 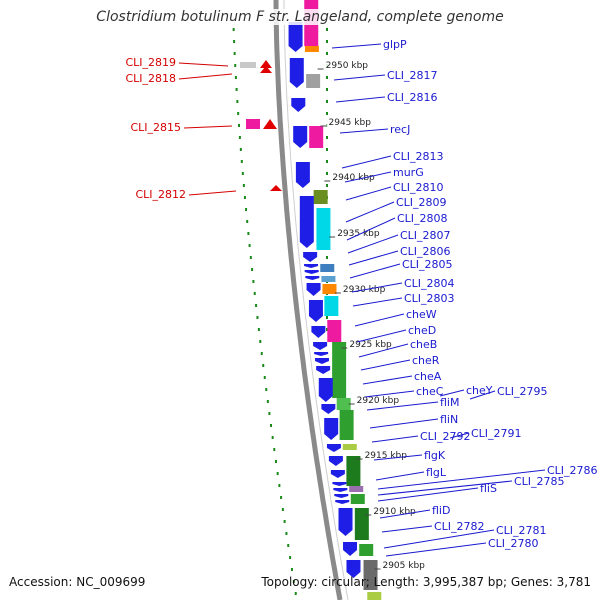 I want to click on gene-label: cheC, so click(x=430, y=391).